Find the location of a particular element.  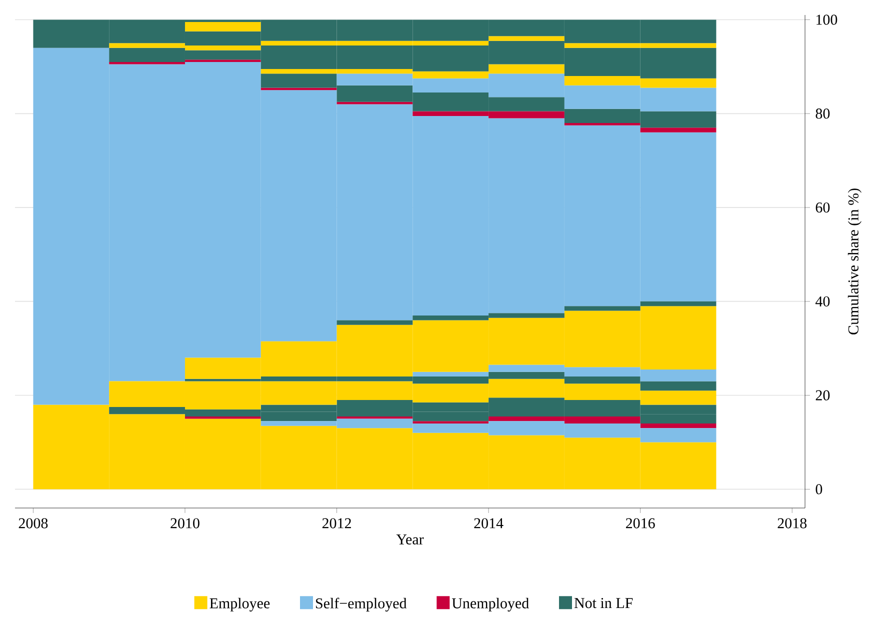

x-tick-label: 2014 is located at coordinates (489, 523).